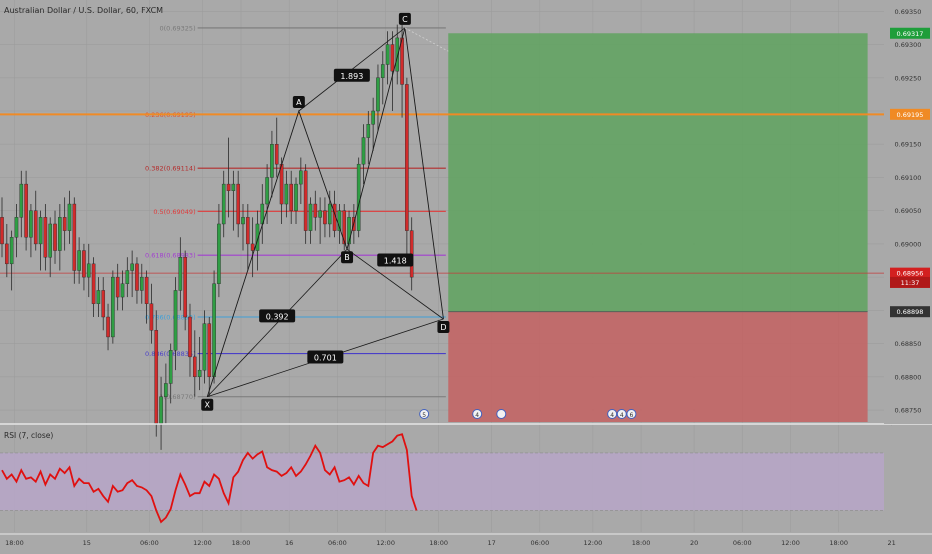 This screenshot has height=554, width=932. What do you see at coordinates (908, 377) in the screenshot?
I see `price-tick-label: 0.68800` at bounding box center [908, 377].